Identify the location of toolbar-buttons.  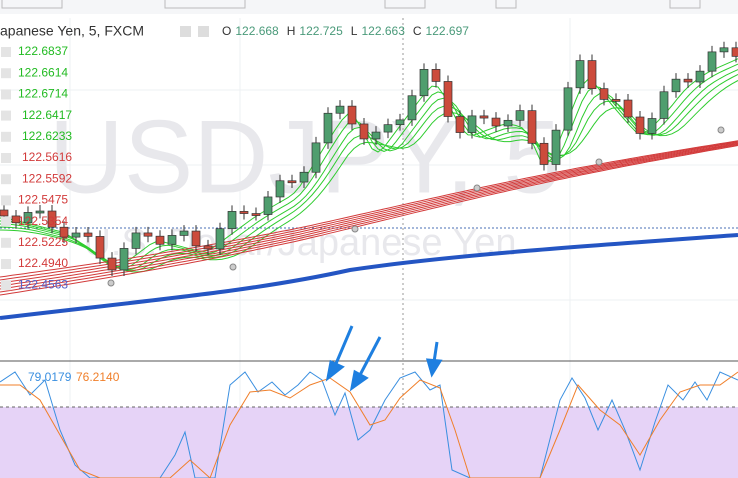
(351, 4).